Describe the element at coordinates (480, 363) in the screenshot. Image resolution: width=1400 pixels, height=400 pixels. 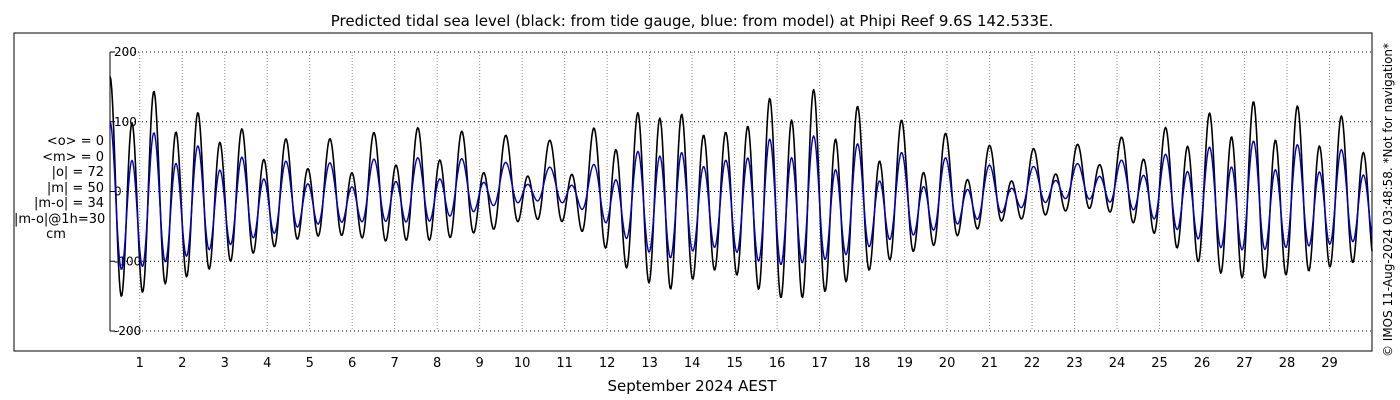
I see `x-tick-label: 9` at that location.